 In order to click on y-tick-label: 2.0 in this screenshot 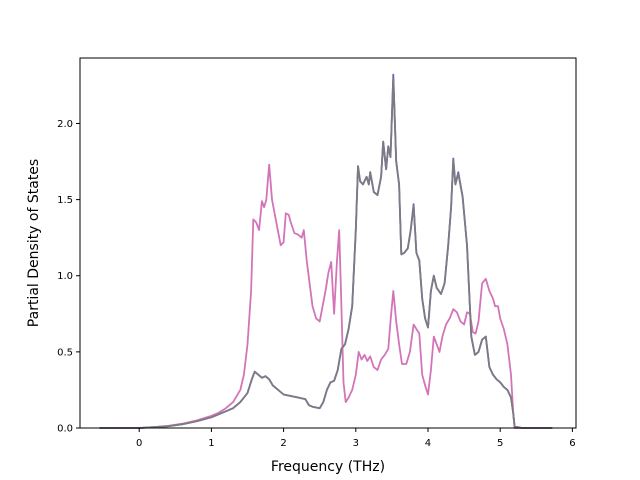, I will do `click(65, 124)`.